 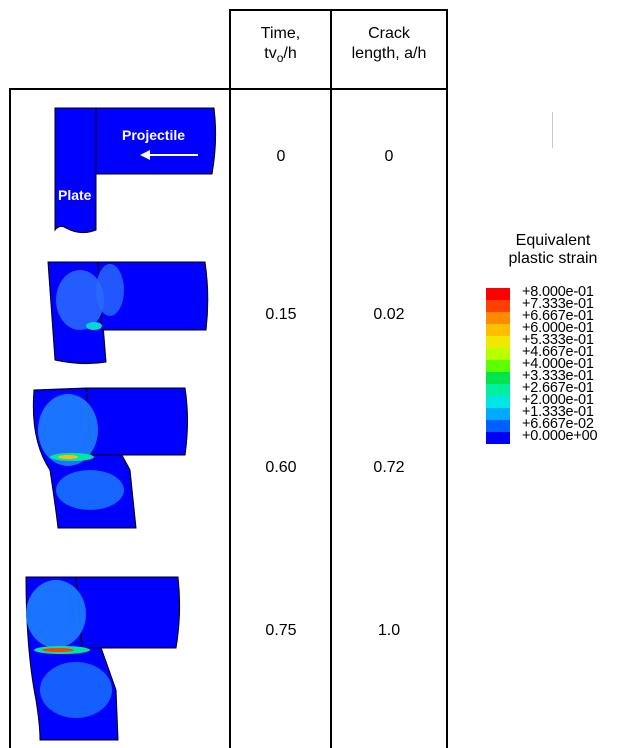 What do you see at coordinates (389, 467) in the screenshot?
I see `crack-value-row3: 0.72` at bounding box center [389, 467].